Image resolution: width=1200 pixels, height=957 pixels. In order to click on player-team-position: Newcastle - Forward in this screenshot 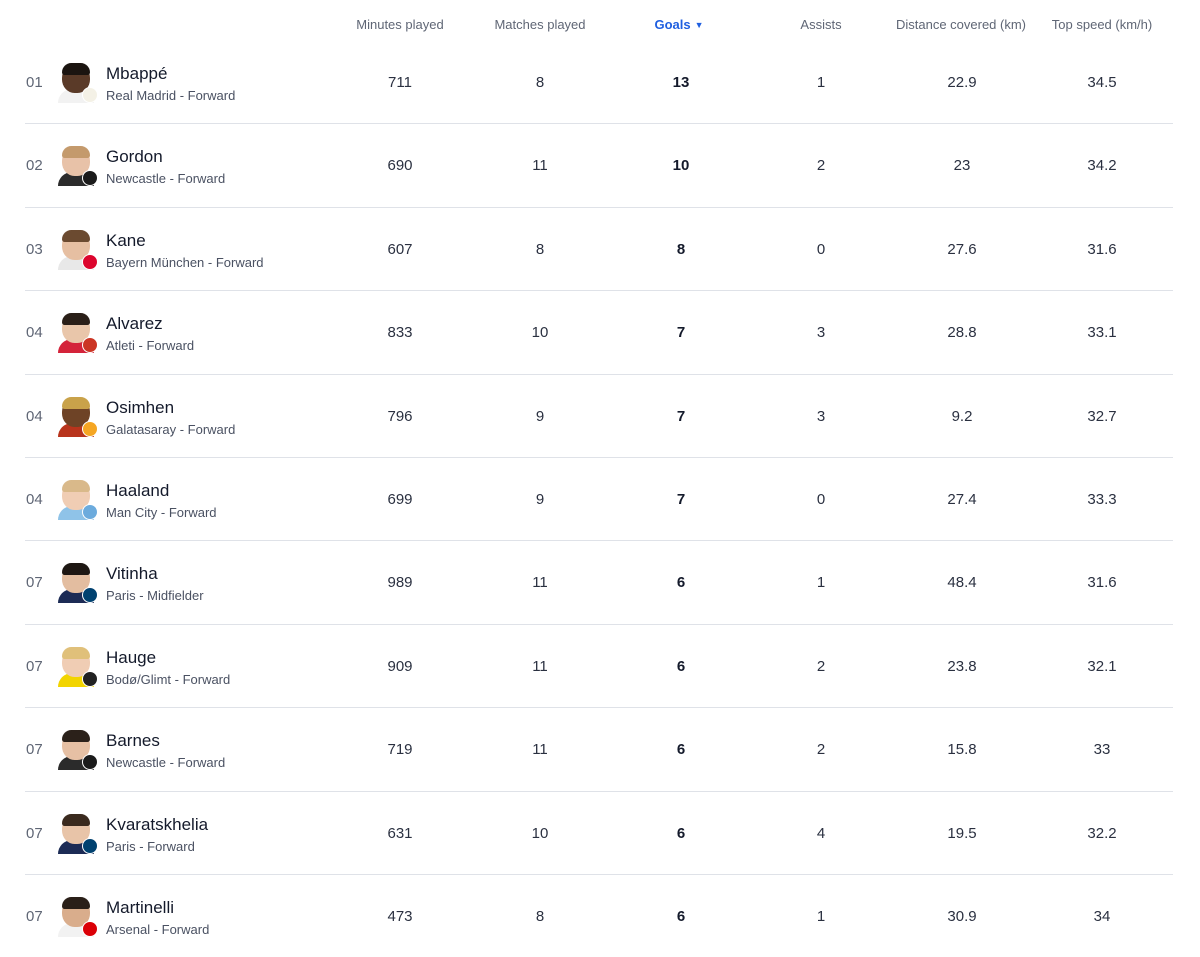, I will do `click(166, 179)`.